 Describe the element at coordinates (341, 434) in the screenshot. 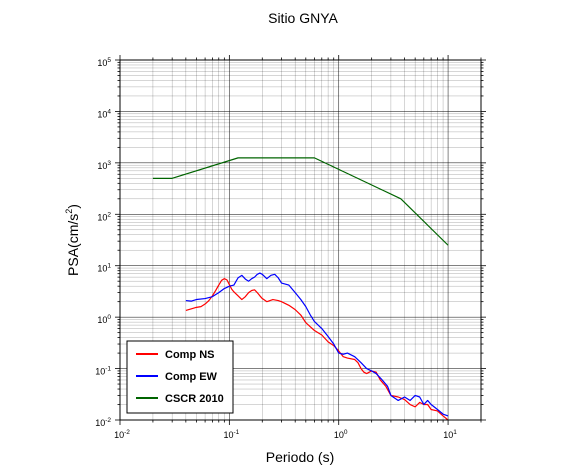

I see `x-tick-label: 10⁰` at that location.